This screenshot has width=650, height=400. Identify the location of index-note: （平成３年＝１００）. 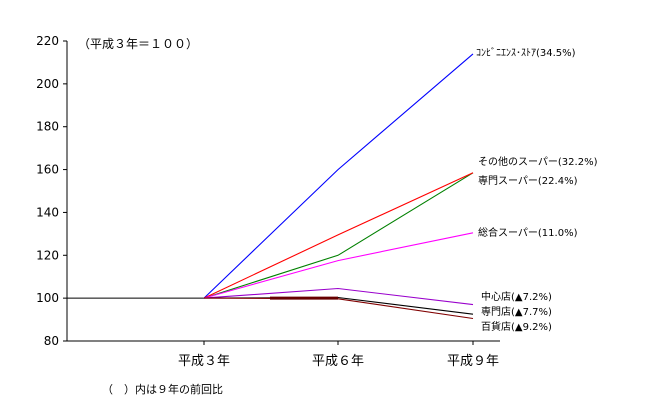
(138, 44).